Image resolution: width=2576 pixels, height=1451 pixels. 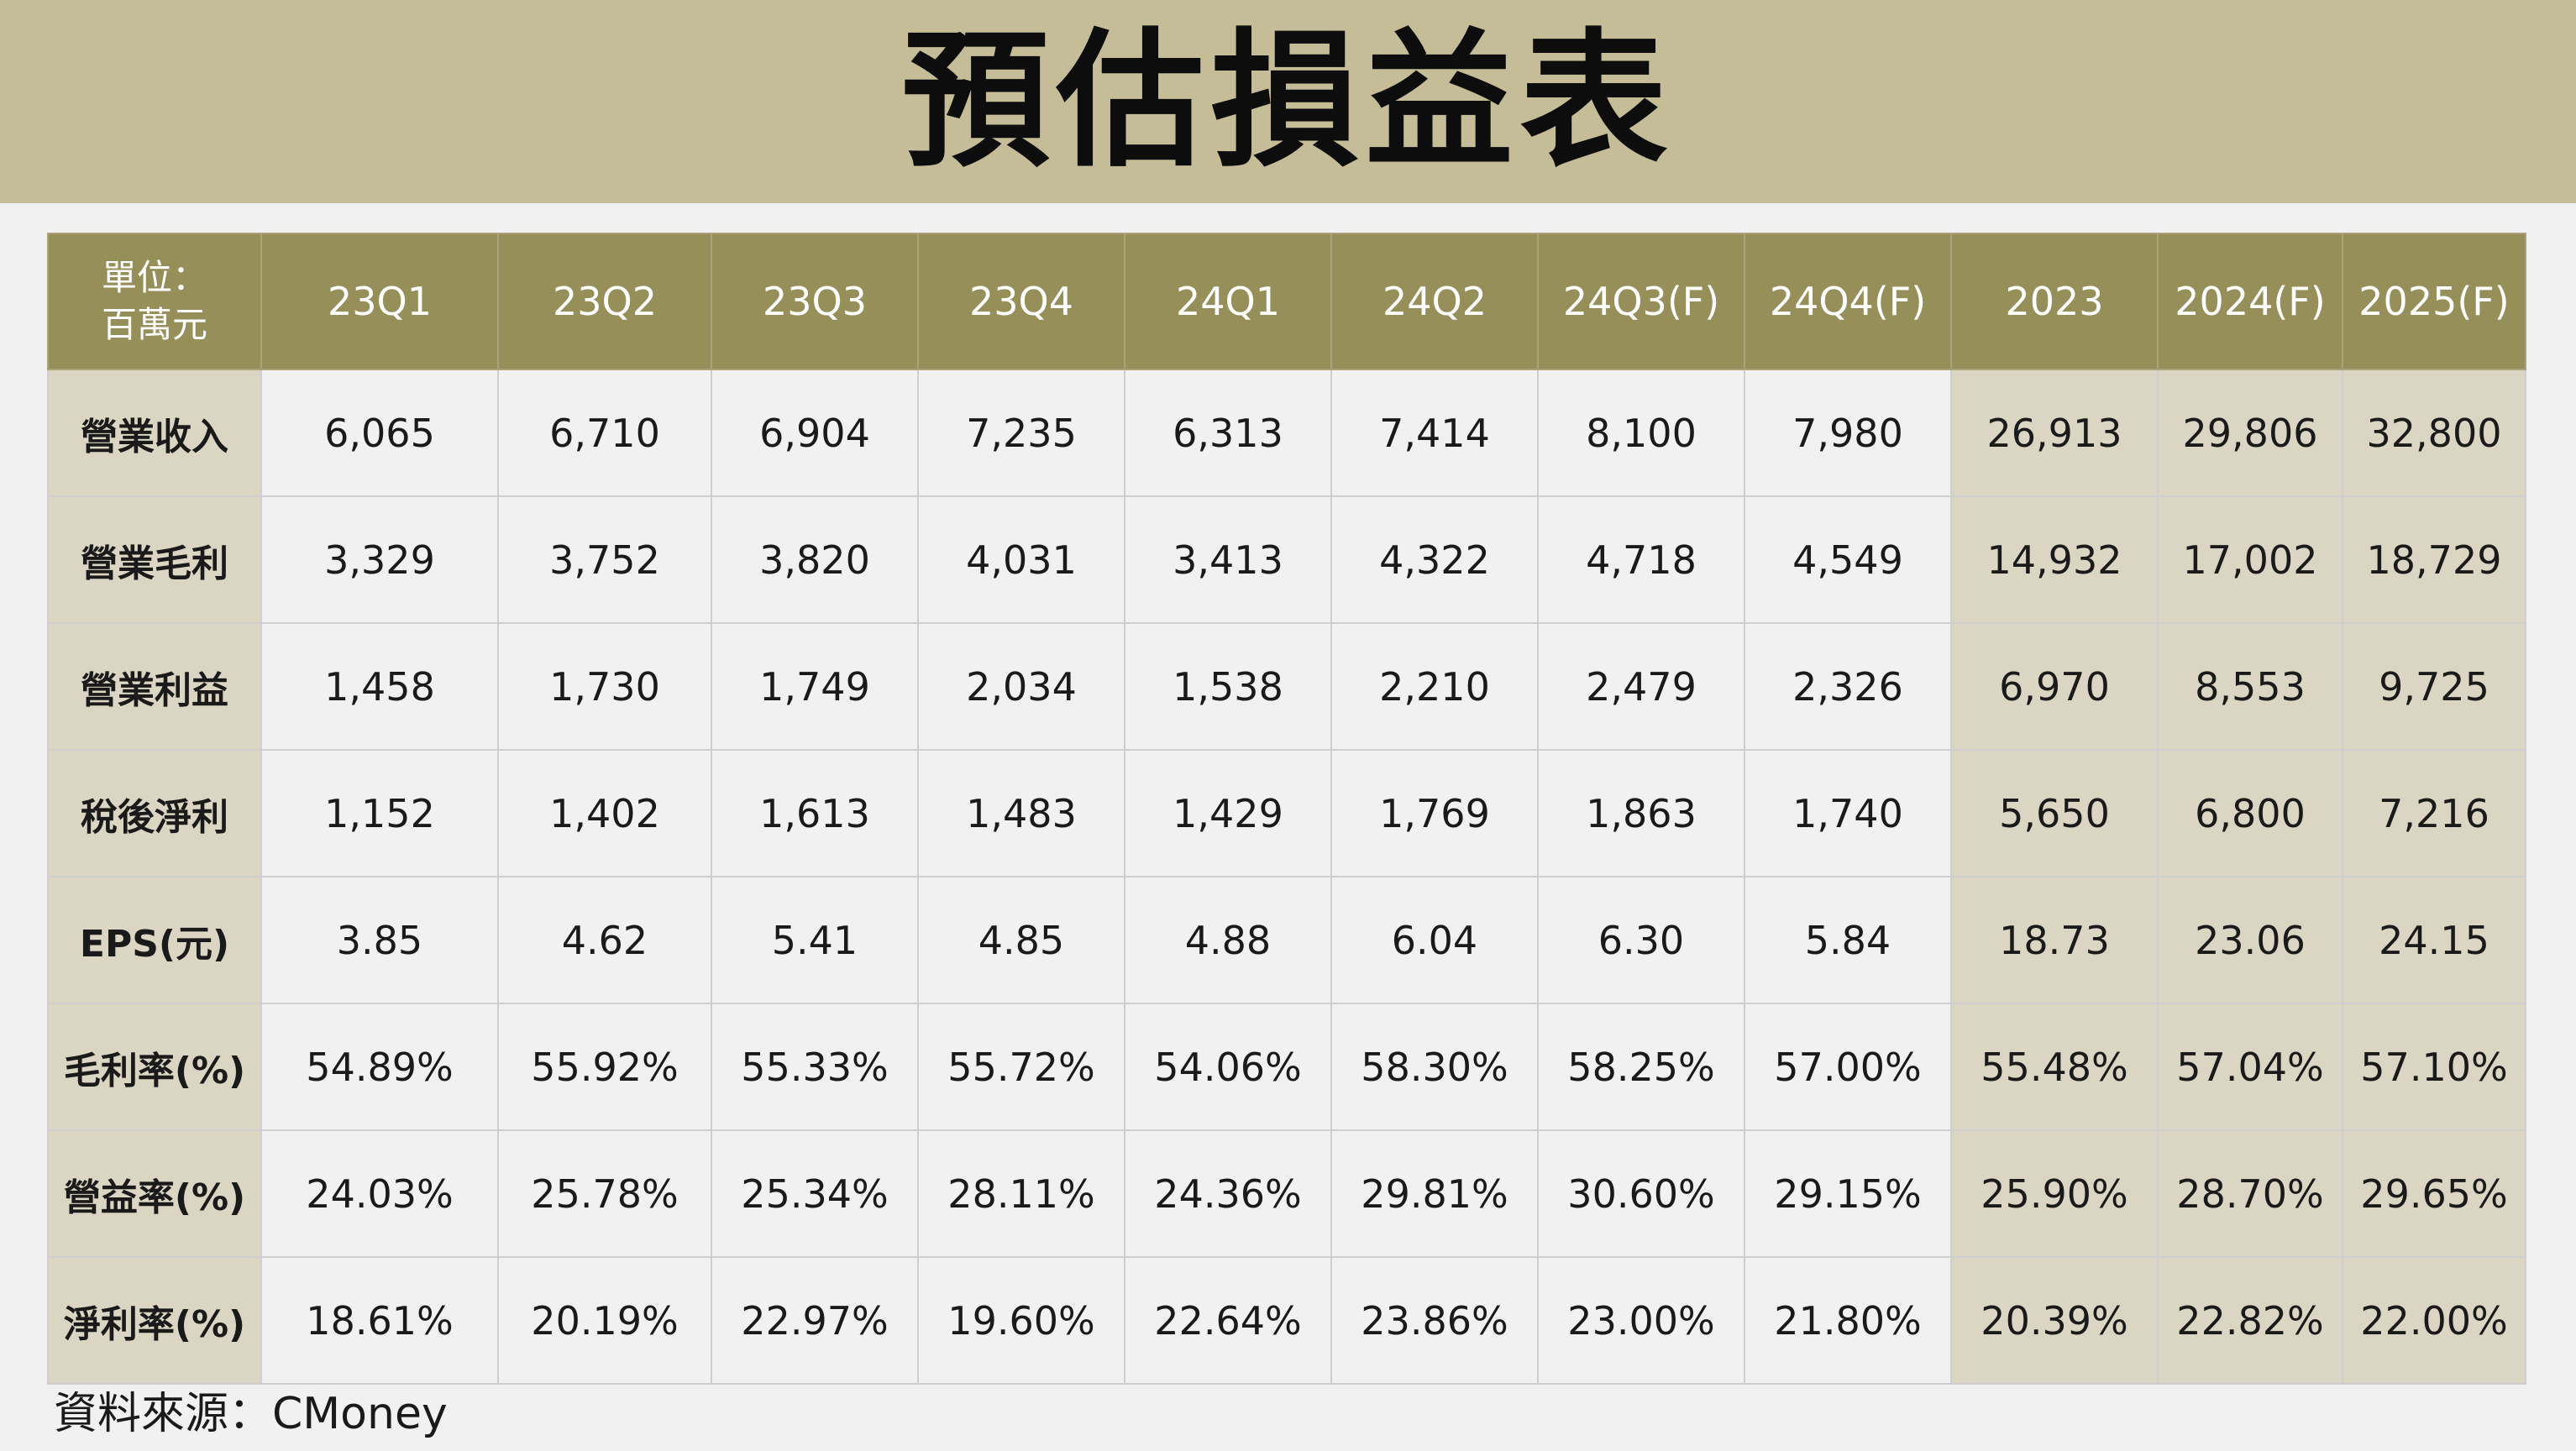 I want to click on quarter-value-cell: 1,769, so click(x=1434, y=813).